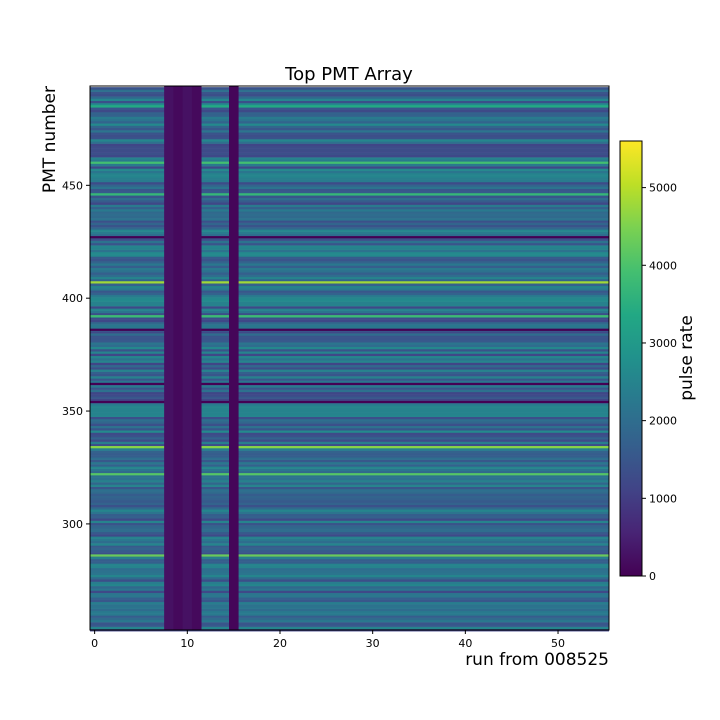 The height and width of the screenshot is (720, 720). What do you see at coordinates (94, 643) in the screenshot?
I see `x-tick-label: 0` at bounding box center [94, 643].